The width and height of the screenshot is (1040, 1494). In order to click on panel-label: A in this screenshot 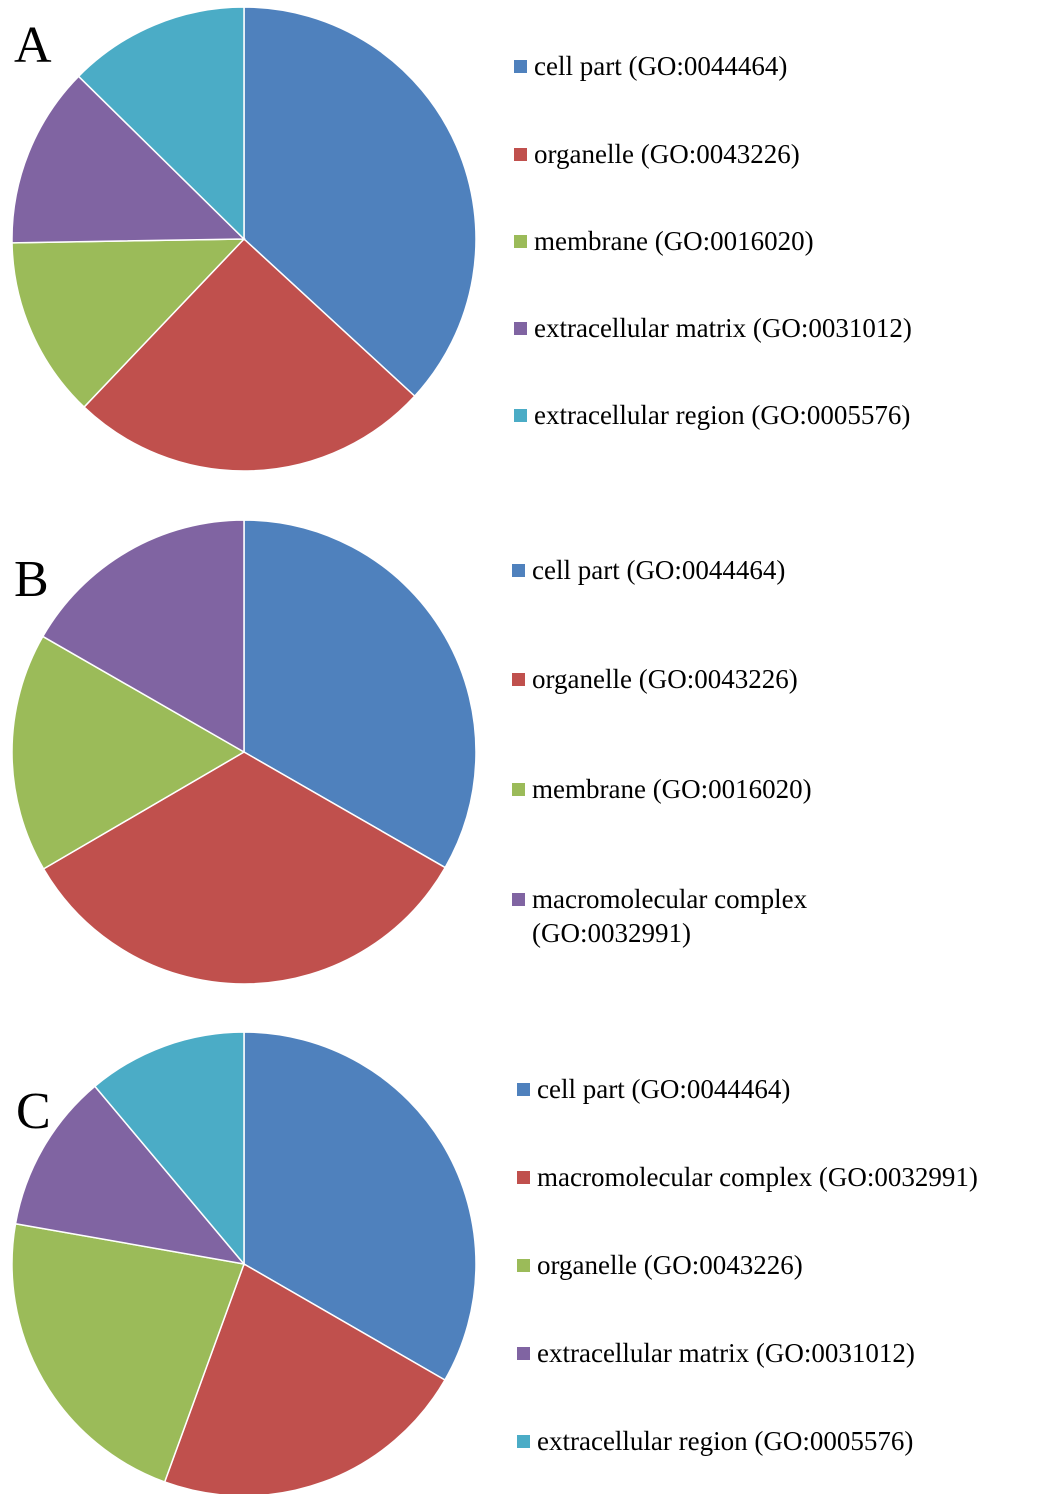, I will do `click(33, 45)`.